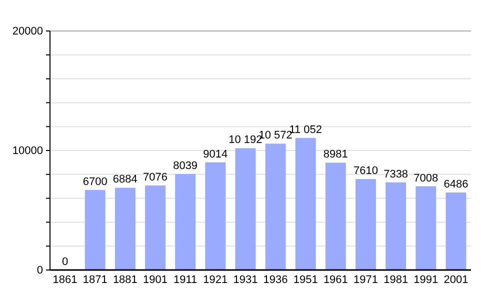  I want to click on x-tick-label: 1871, so click(95, 280).